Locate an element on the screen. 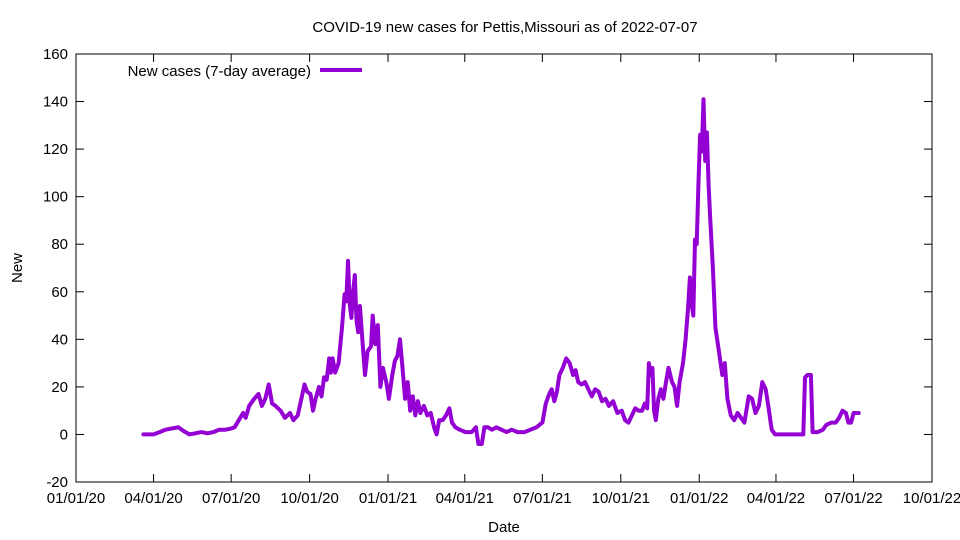 This screenshot has width=960, height=540. x-tick-label: 10/01/22 is located at coordinates (931, 498).